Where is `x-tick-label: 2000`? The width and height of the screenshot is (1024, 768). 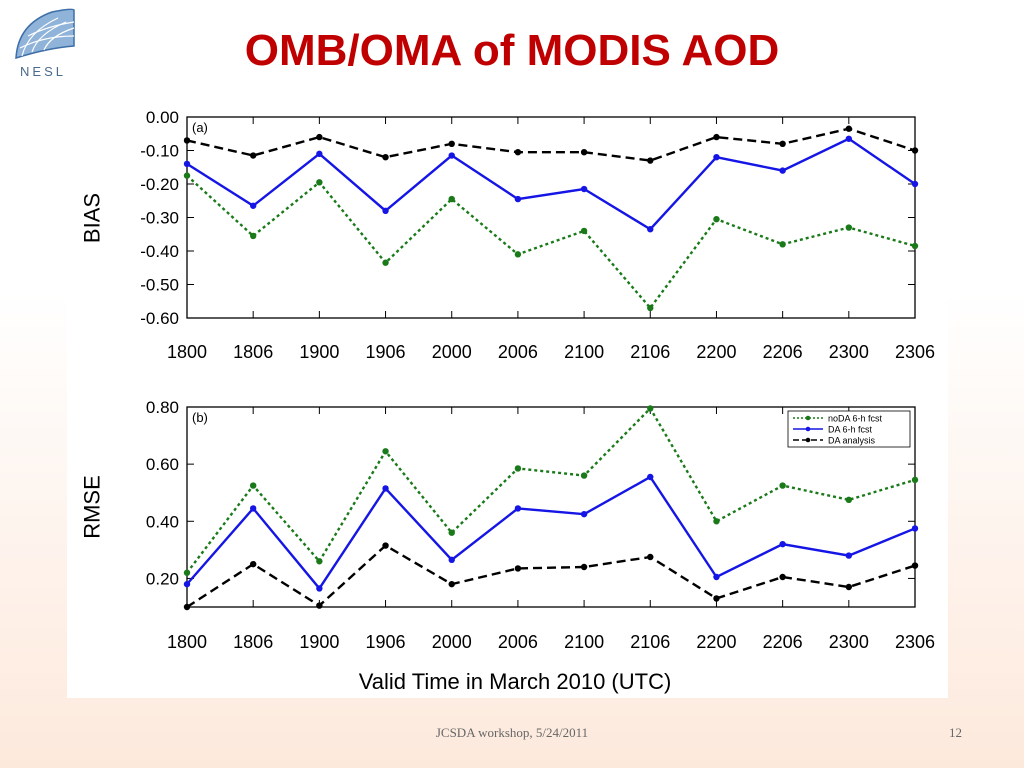 x-tick-label: 2000 is located at coordinates (452, 642).